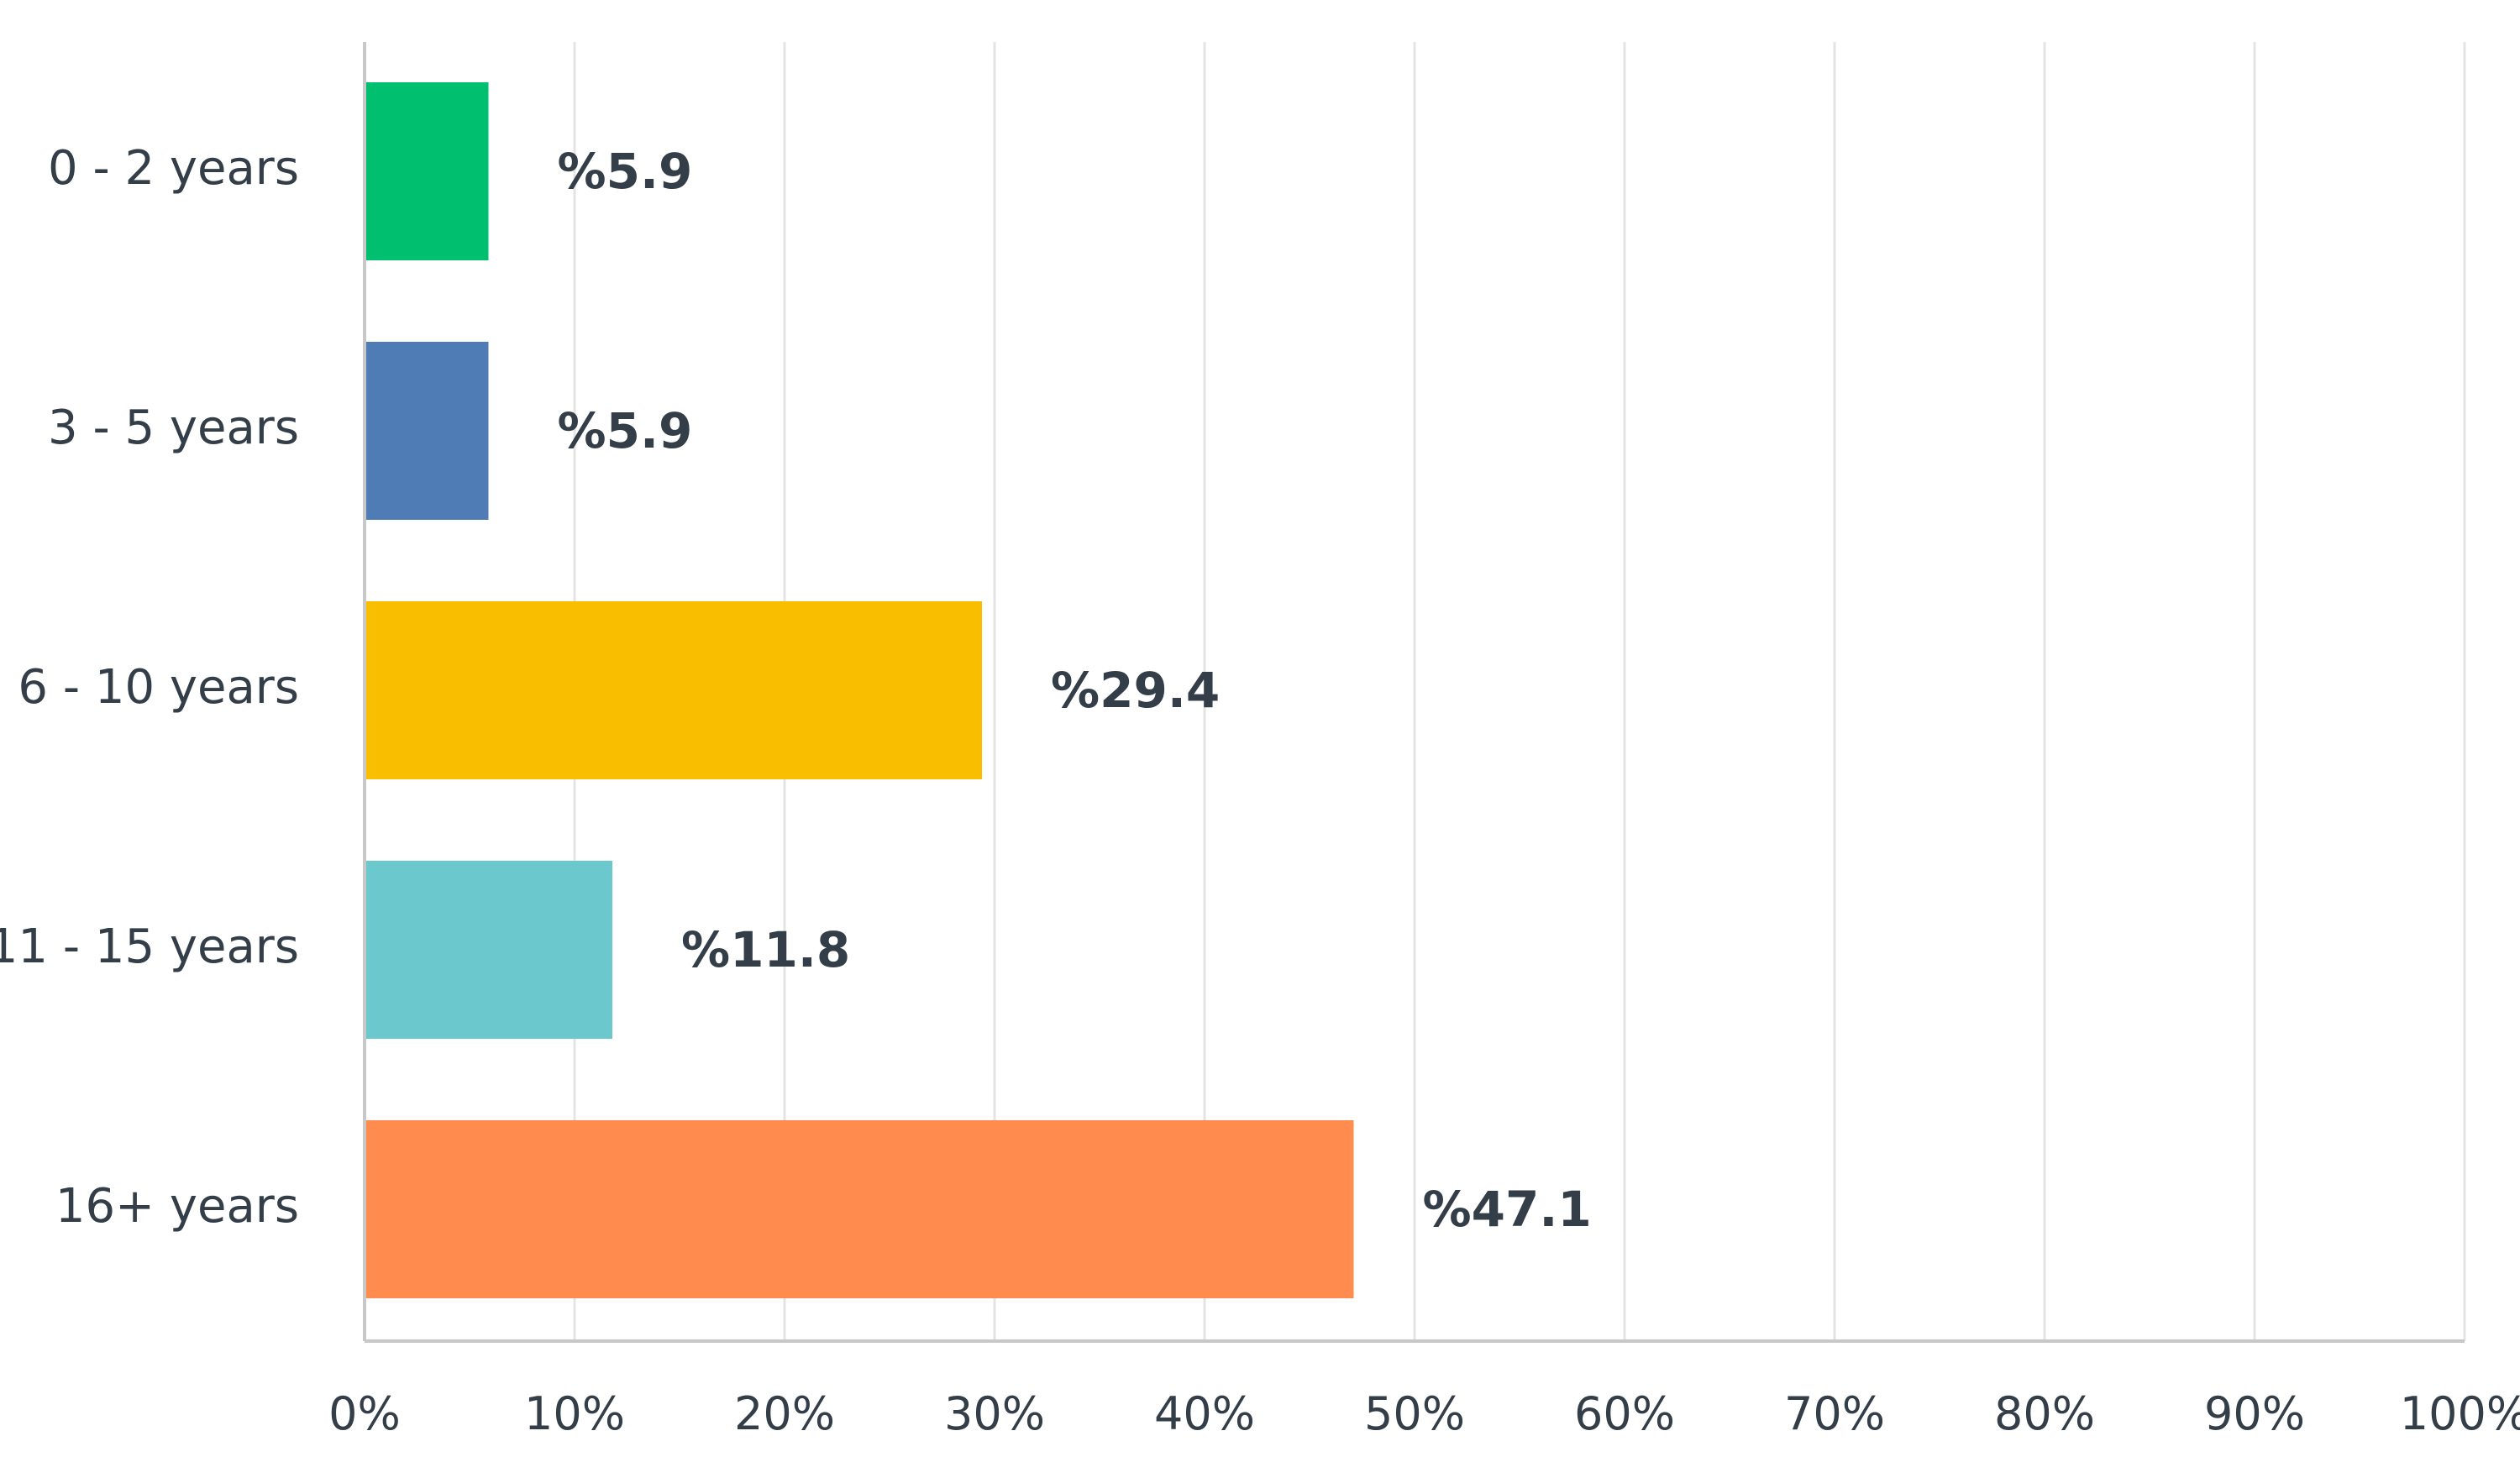  Describe the element at coordinates (1414, 1413) in the screenshot. I see `x-tick-label-50: 50%` at that location.